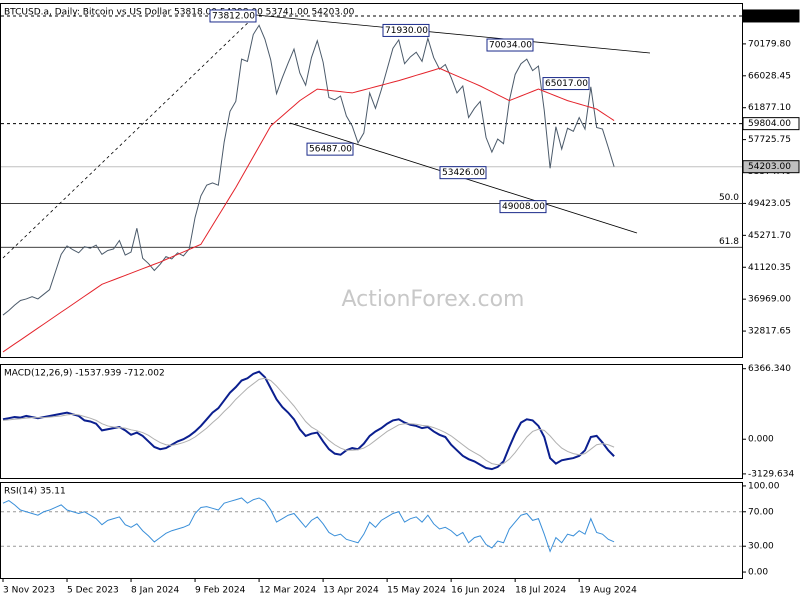 The width and height of the screenshot is (800, 600). What do you see at coordinates (220, 591) in the screenshot?
I see `x-tick-label: 9 Feb 2024` at bounding box center [220, 591].